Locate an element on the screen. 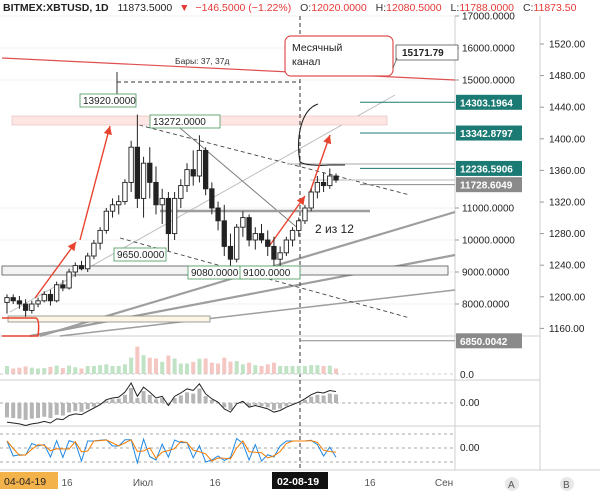 The height and width of the screenshot is (501, 600). time-axis: 16 Июл 16 16 Сен is located at coordinates (257, 483).